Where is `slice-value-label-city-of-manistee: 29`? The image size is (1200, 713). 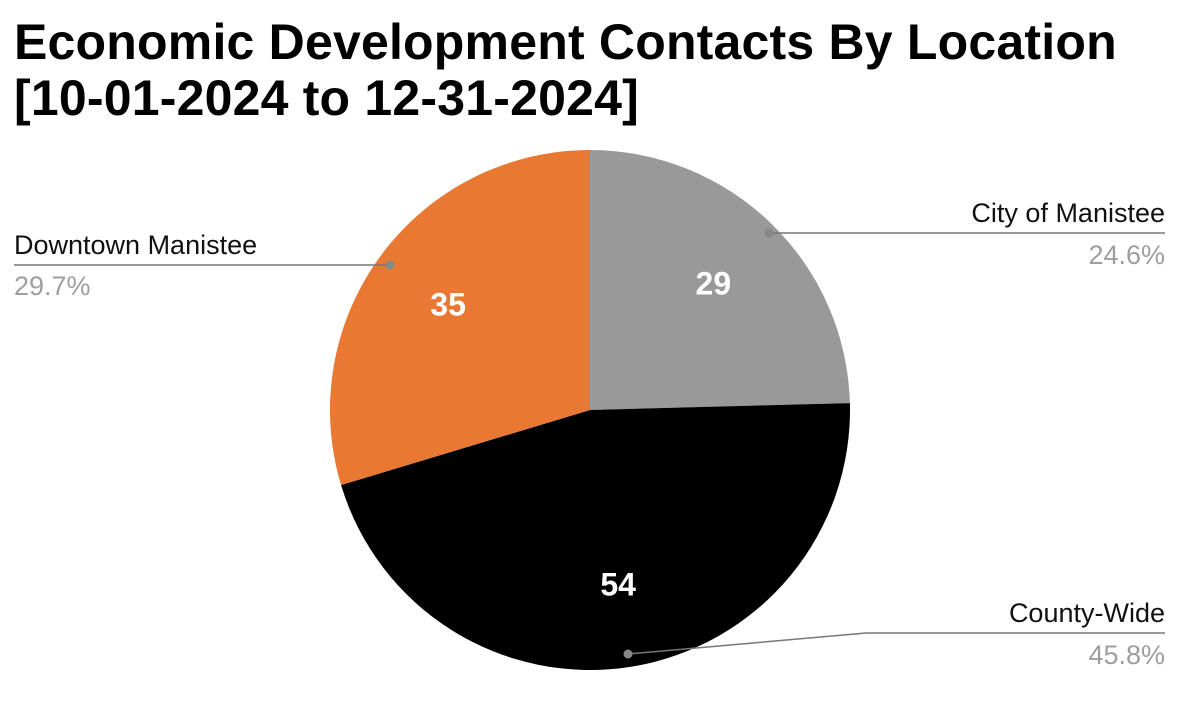
slice-value-label-city-of-manistee: 29 is located at coordinates (714, 283).